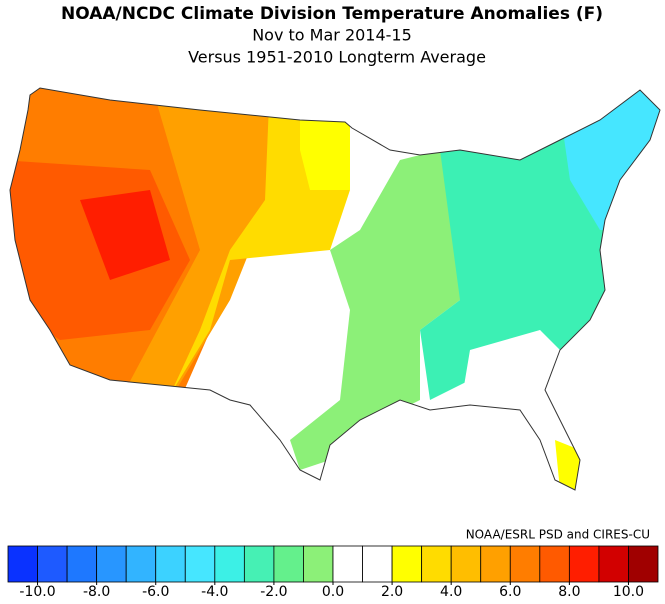 This screenshot has height=604, width=665. What do you see at coordinates (96, 592) in the screenshot?
I see `colorbar-label: -8.0` at bounding box center [96, 592].